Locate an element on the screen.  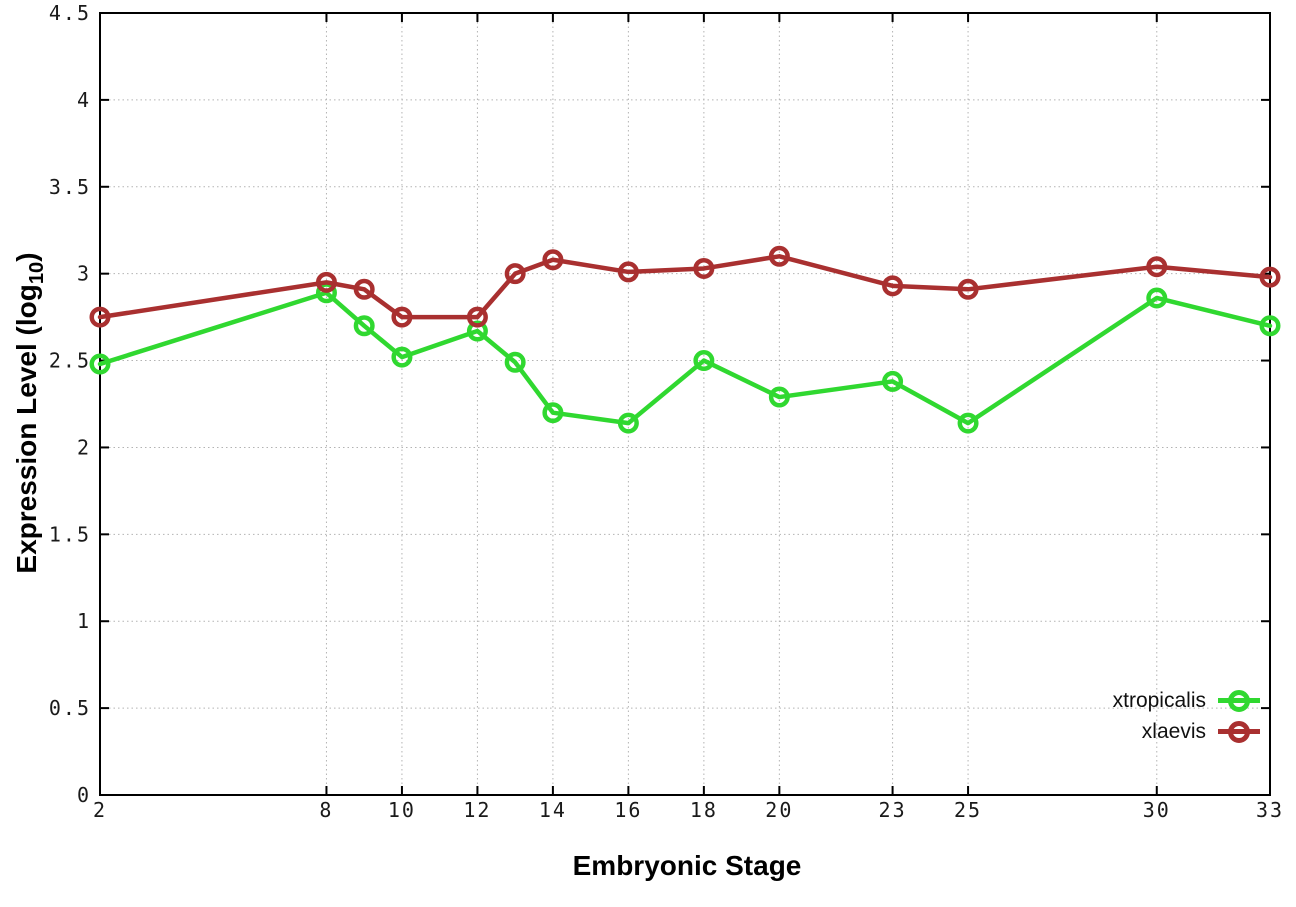
x-tick-label: 23 is located at coordinates (893, 810).